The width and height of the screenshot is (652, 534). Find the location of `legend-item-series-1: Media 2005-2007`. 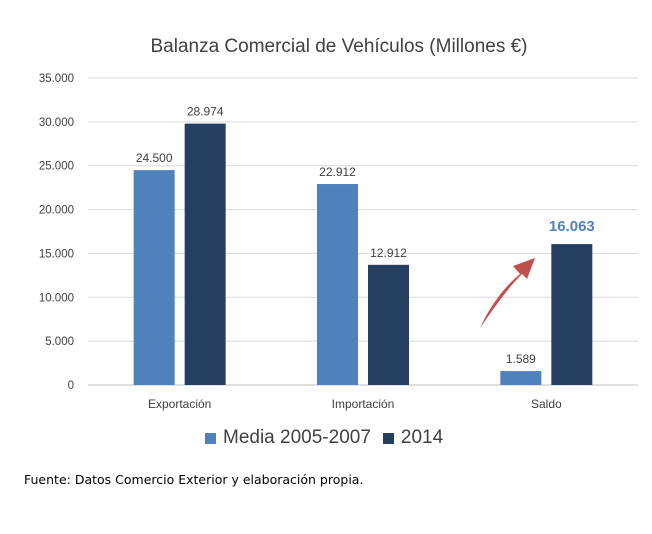

legend-item-series-1: Media 2005-2007 is located at coordinates (288, 438).